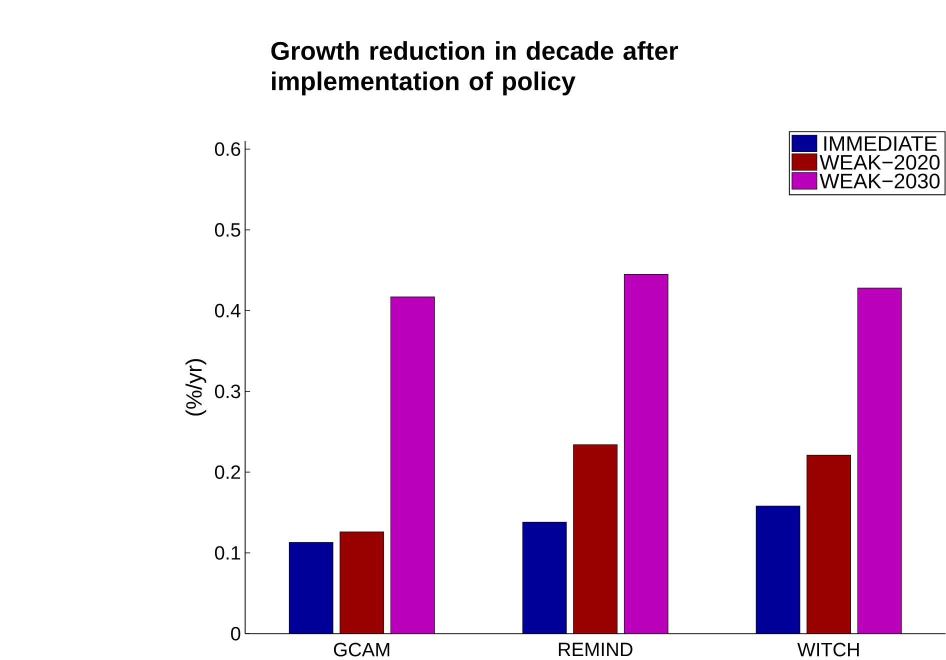 This screenshot has height=660, width=946. Describe the element at coordinates (362, 649) in the screenshot. I see `x-tick-label: GCAM` at that location.